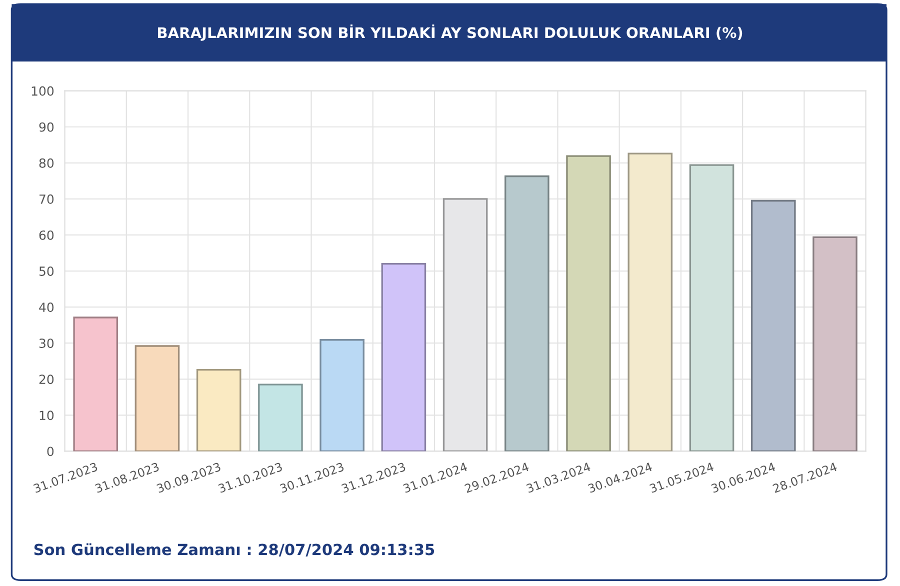 This screenshot has height=586, width=900. Describe the element at coordinates (47, 415) in the screenshot. I see `y-tick-label: 10` at that location.